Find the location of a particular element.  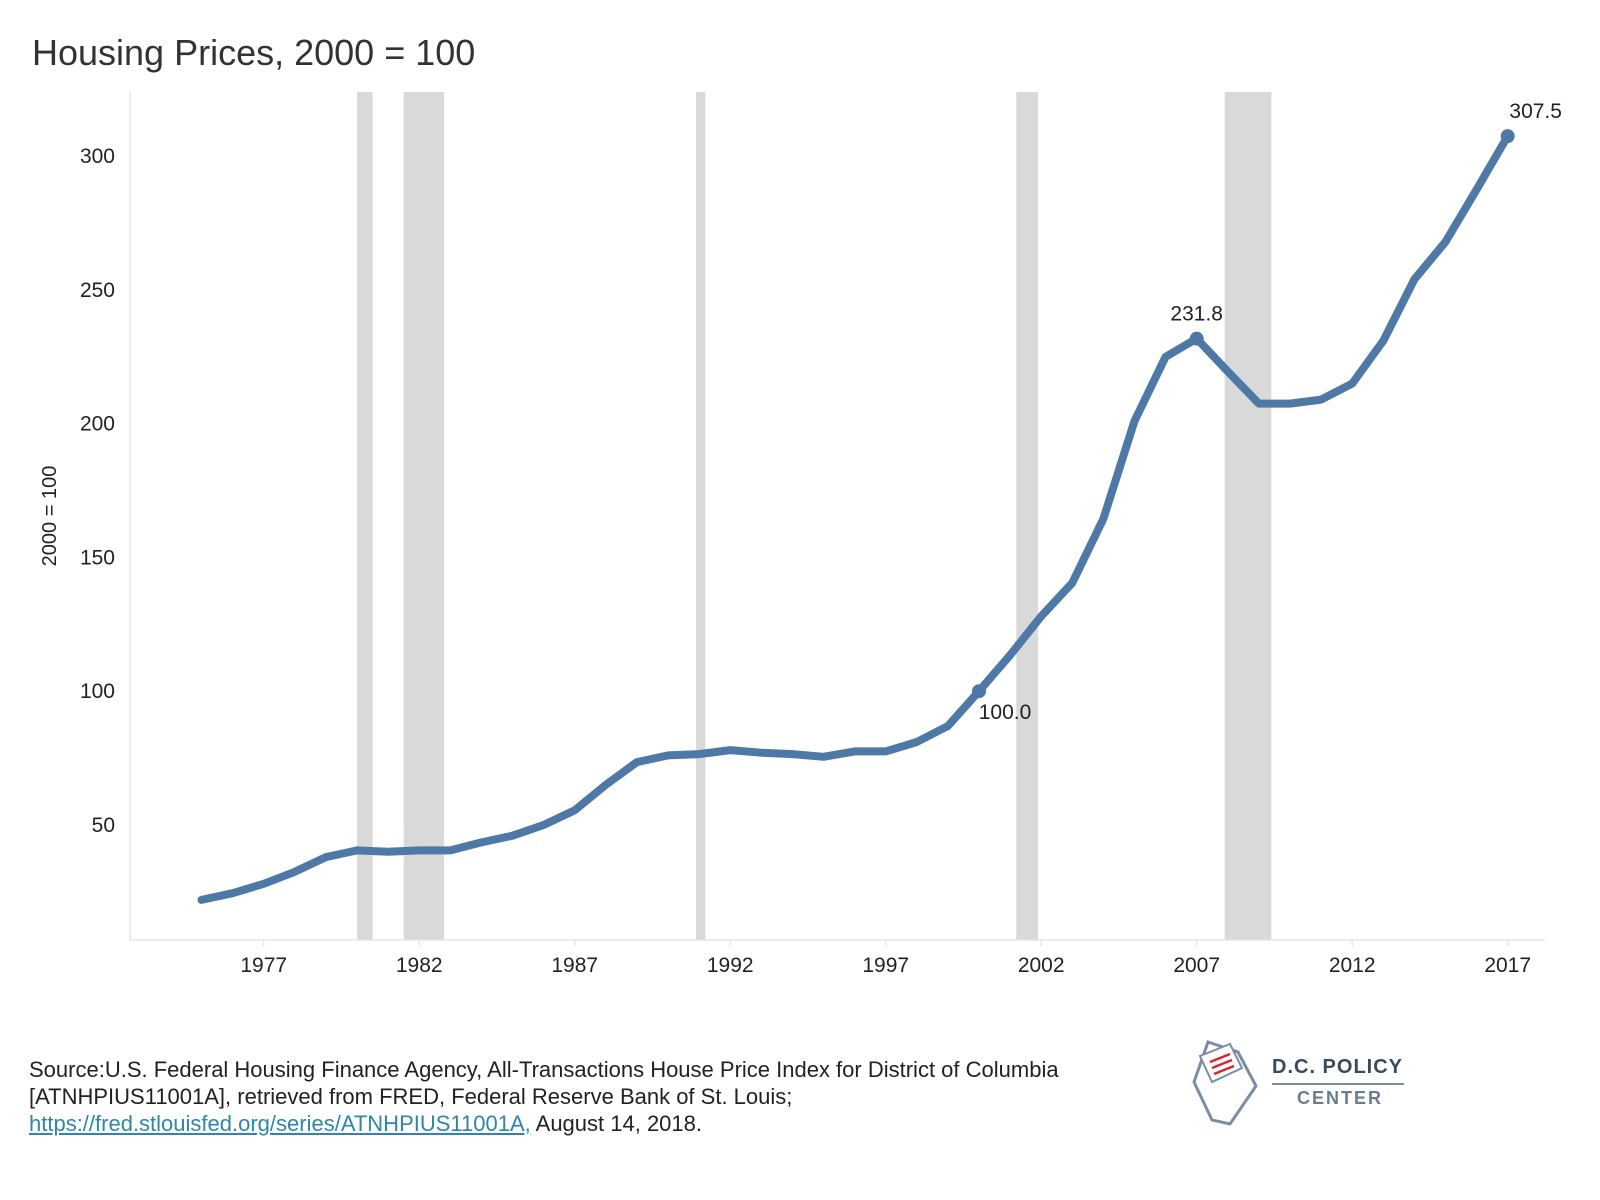

data-label: 307.5 is located at coordinates (1535, 111).